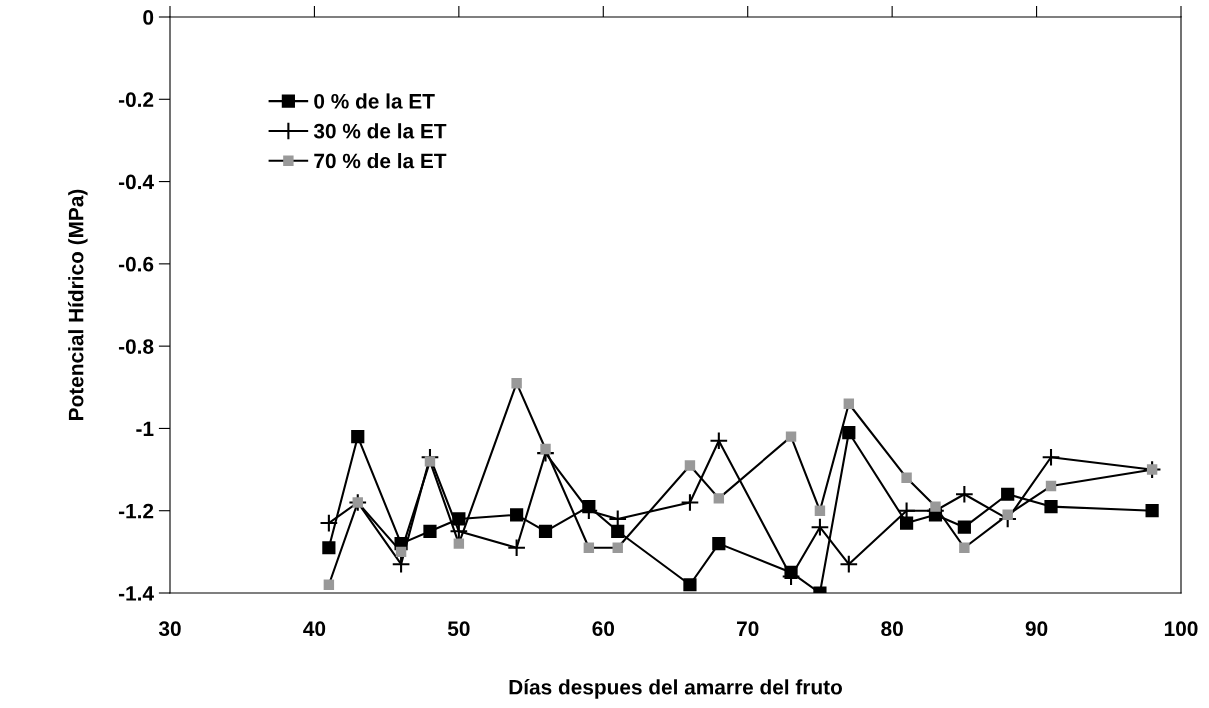  I want to click on x-tick-label: 40, so click(314, 629).